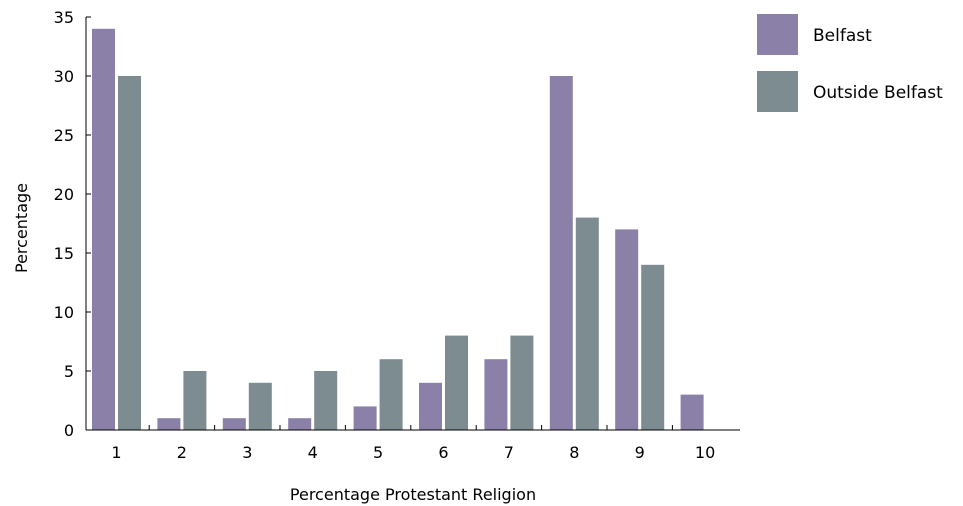 This screenshot has height=506, width=963. I want to click on y-axis-title: Percentage, so click(21, 228).